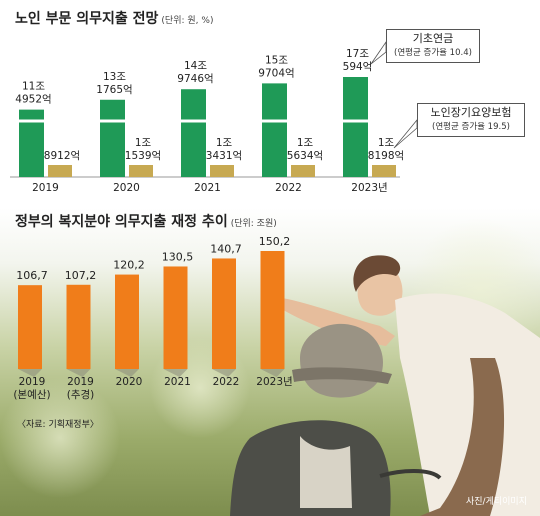 The height and width of the screenshot is (516, 540). I want to click on ltc-label-2-0: 1조, so click(224, 143).